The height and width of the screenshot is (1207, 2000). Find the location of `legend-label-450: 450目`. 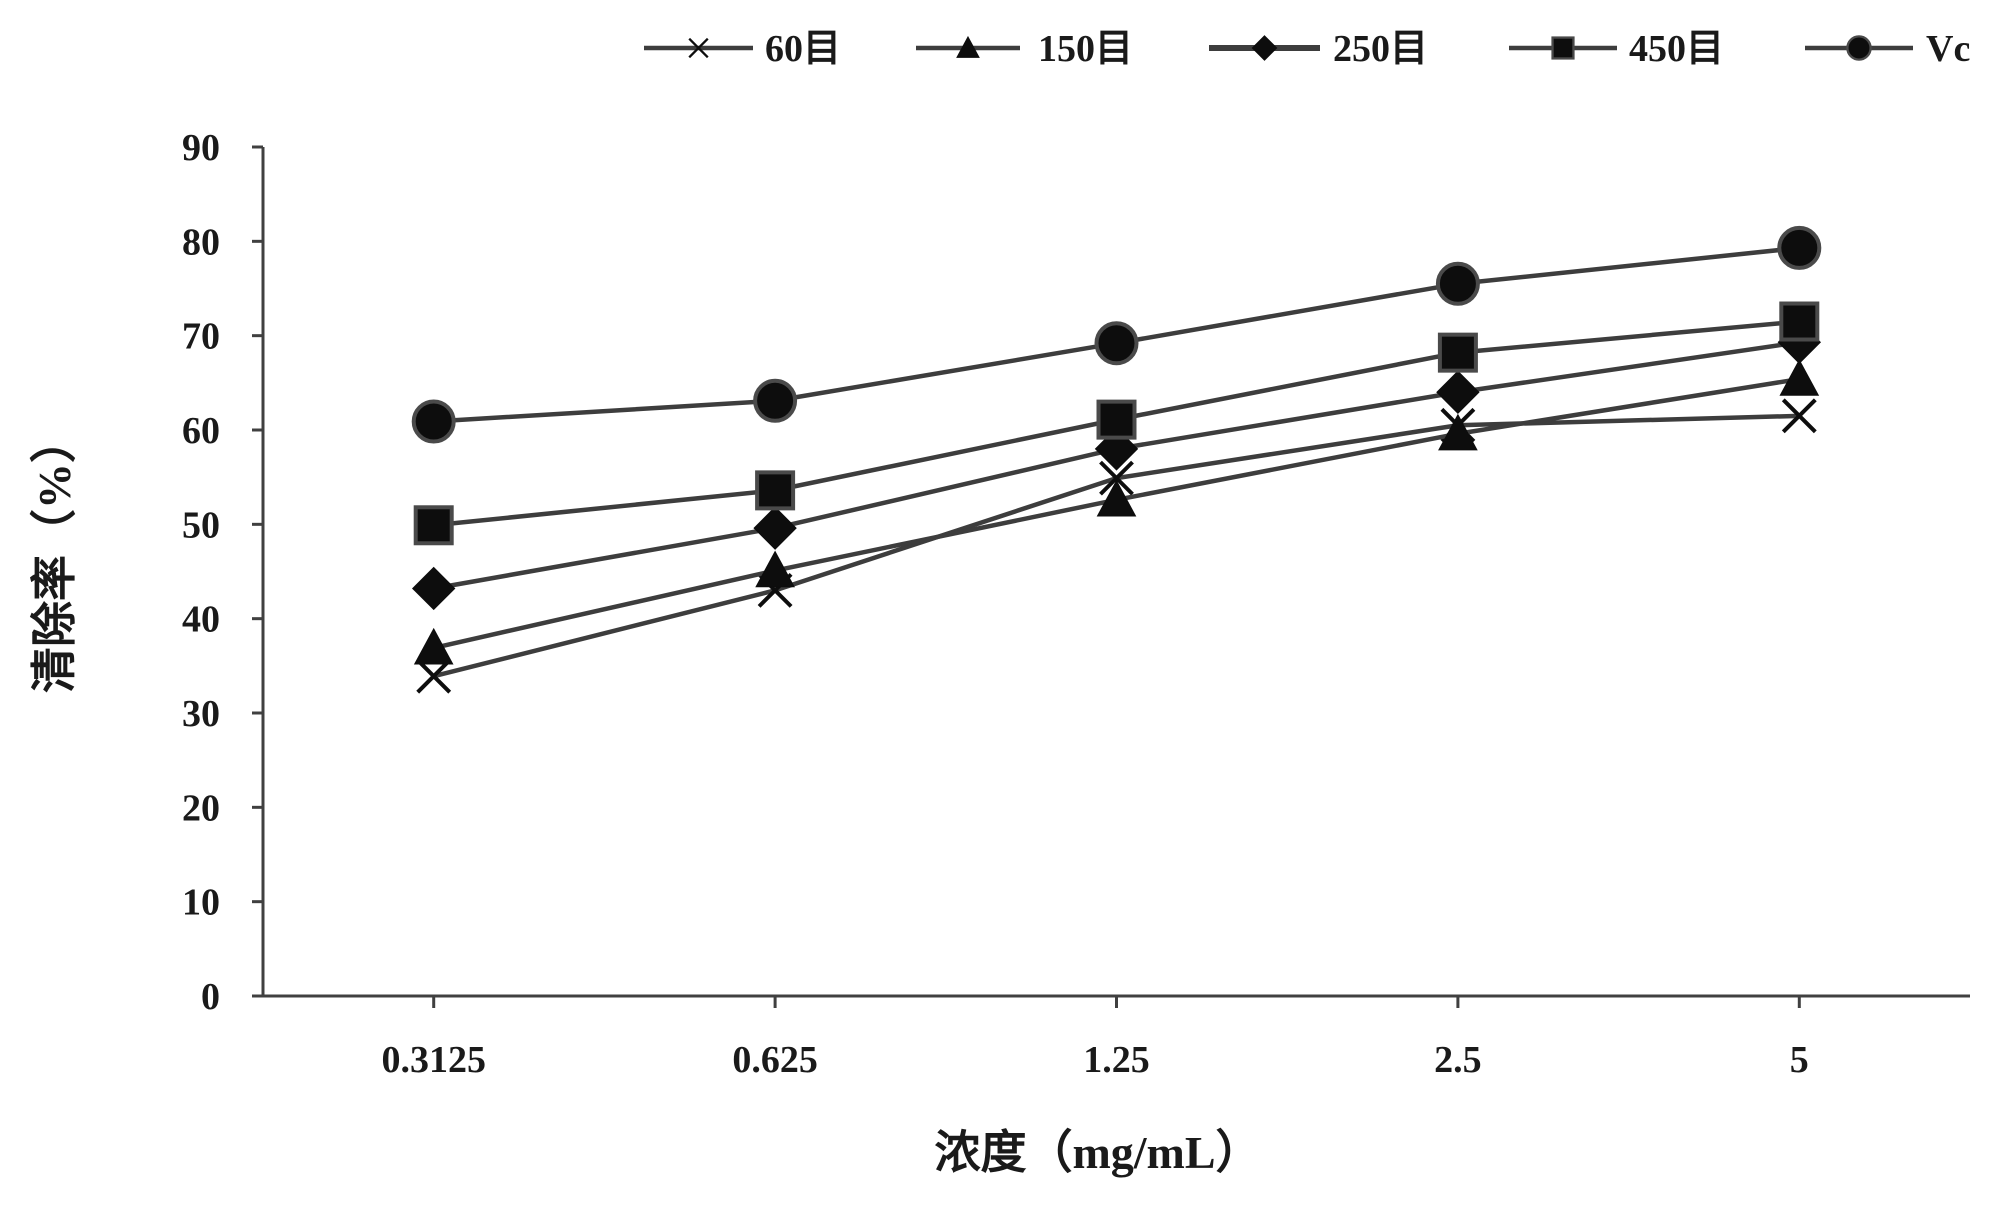

legend-label-450: 450目 is located at coordinates (1676, 49).